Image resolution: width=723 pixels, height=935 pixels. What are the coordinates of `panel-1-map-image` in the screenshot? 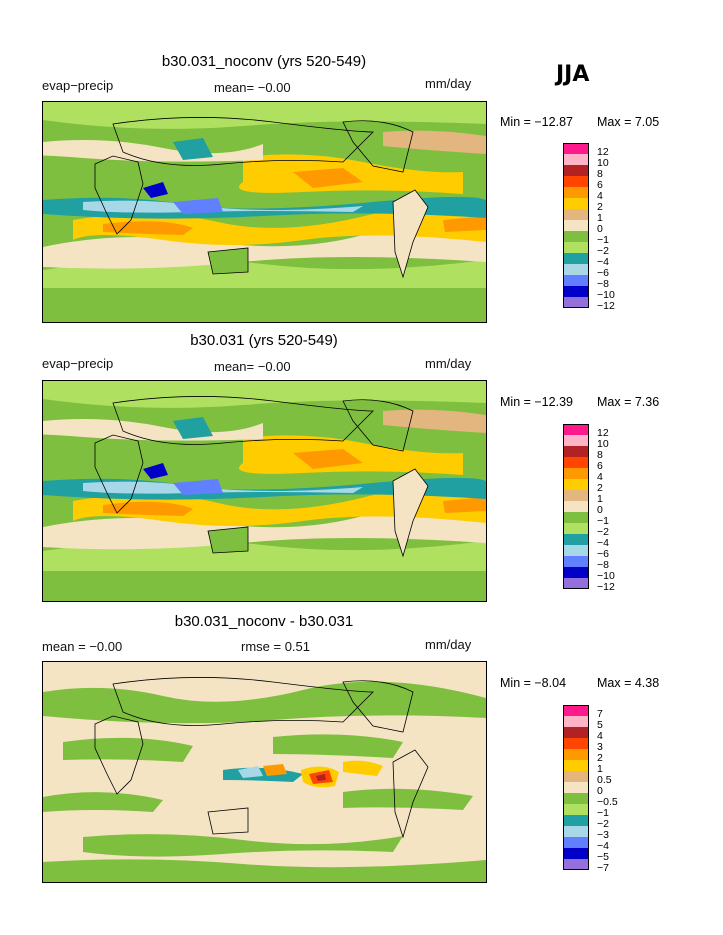 It's located at (264, 212).